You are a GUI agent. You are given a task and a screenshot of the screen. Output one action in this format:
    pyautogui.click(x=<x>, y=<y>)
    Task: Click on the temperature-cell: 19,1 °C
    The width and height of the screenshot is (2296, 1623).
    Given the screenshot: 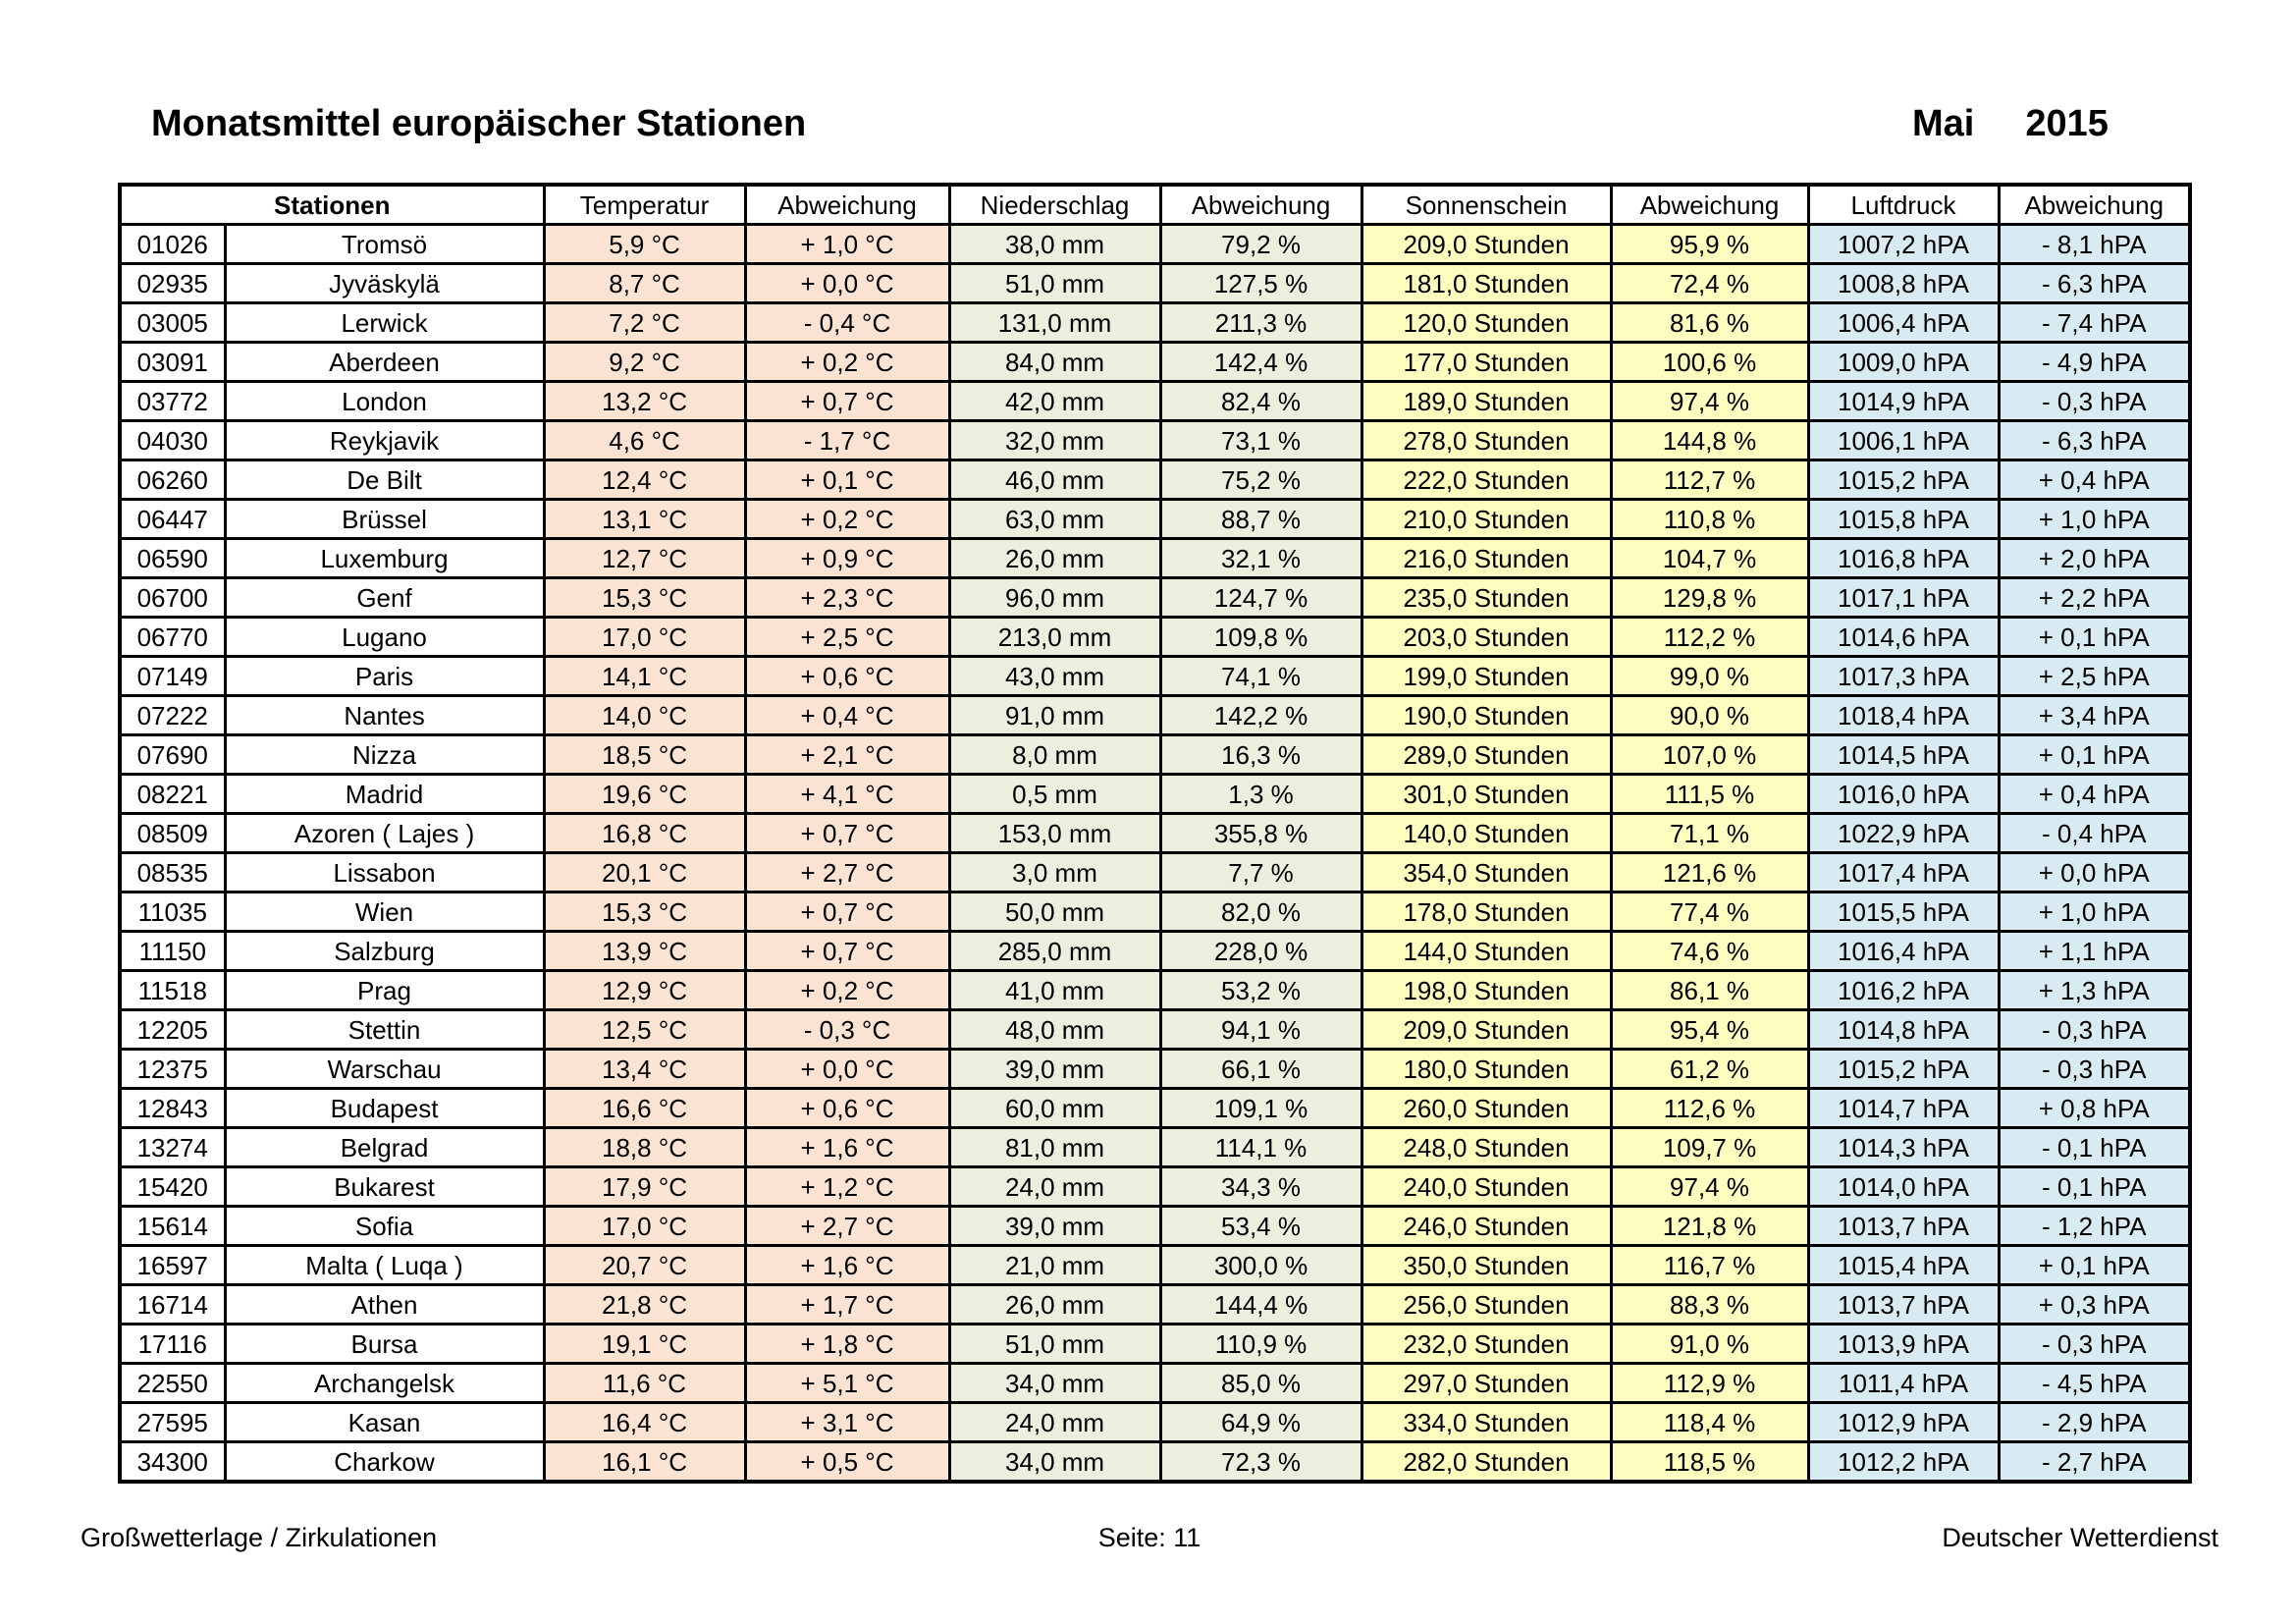 What is the action you would take?
    pyautogui.click(x=644, y=1344)
    